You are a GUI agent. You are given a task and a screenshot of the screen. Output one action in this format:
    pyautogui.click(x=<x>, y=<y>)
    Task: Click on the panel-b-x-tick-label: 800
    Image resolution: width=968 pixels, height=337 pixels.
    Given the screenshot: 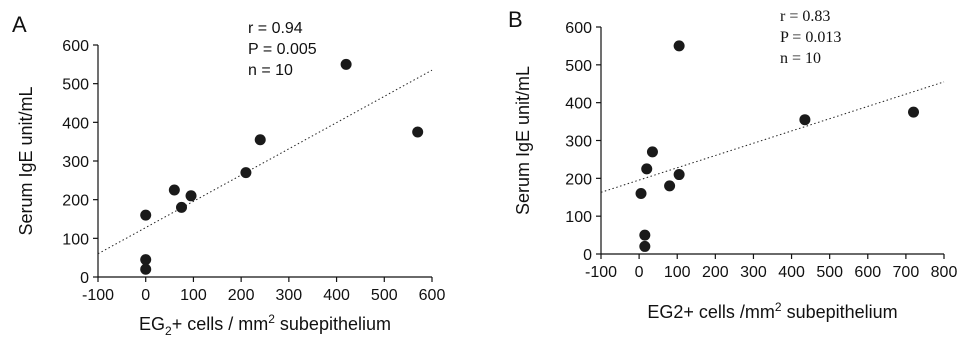 What is the action you would take?
    pyautogui.click(x=944, y=272)
    